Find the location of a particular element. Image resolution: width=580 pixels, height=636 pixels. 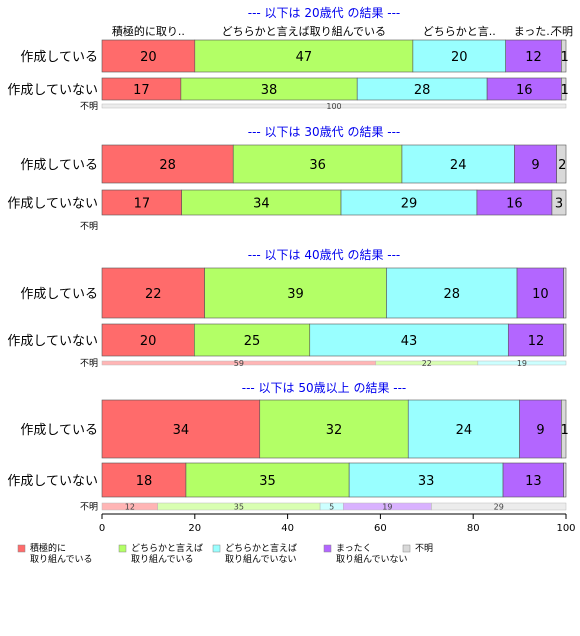

legend-label: 不明 is located at coordinates (424, 548).